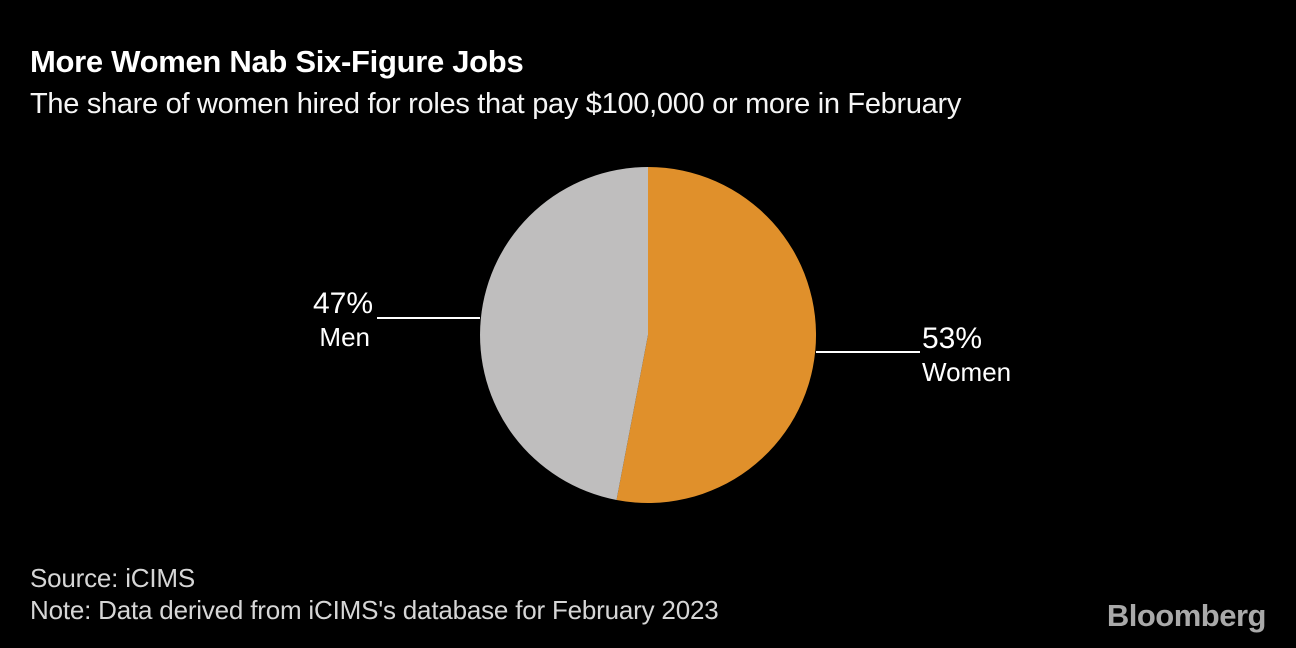 The height and width of the screenshot is (648, 1296). I want to click on women-percentage: 53%, so click(952, 338).